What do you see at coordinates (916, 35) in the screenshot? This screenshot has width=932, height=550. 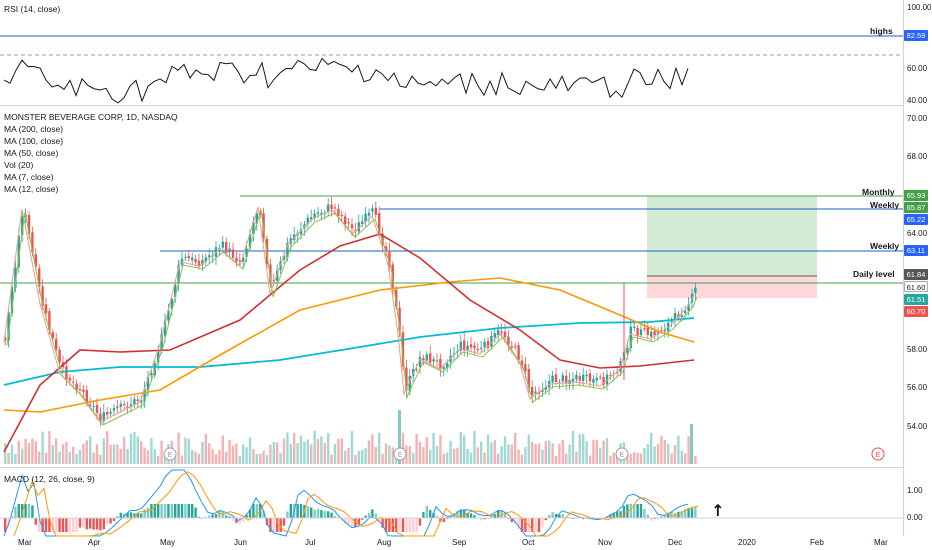 I see `price-badge-highs: 82.59` at bounding box center [916, 35].